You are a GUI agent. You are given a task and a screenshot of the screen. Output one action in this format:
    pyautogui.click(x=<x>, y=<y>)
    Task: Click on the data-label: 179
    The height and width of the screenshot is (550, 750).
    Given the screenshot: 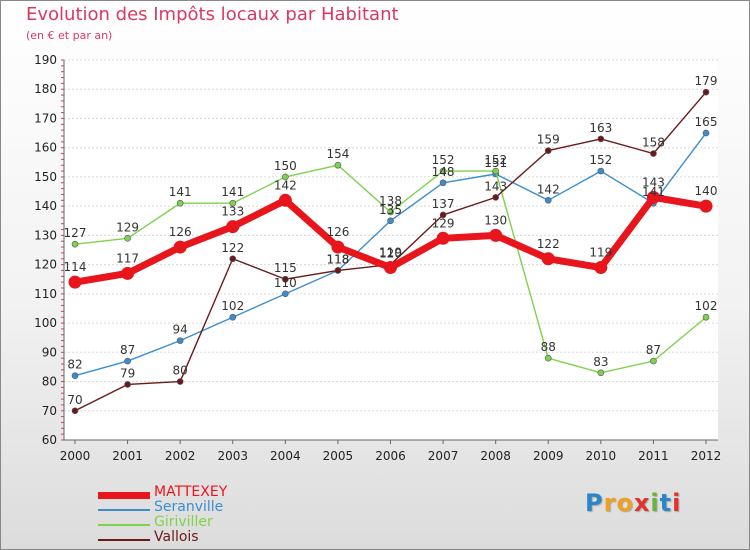 What is the action you would take?
    pyautogui.click(x=706, y=81)
    